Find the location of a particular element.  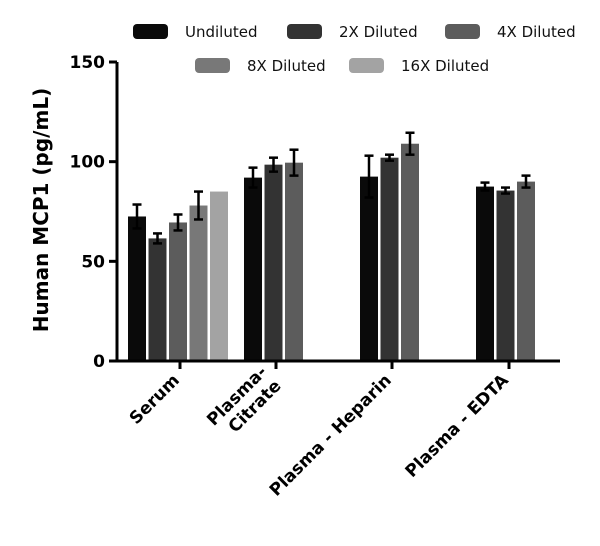

legend-item: 16X Diluted is located at coordinates (419, 66).